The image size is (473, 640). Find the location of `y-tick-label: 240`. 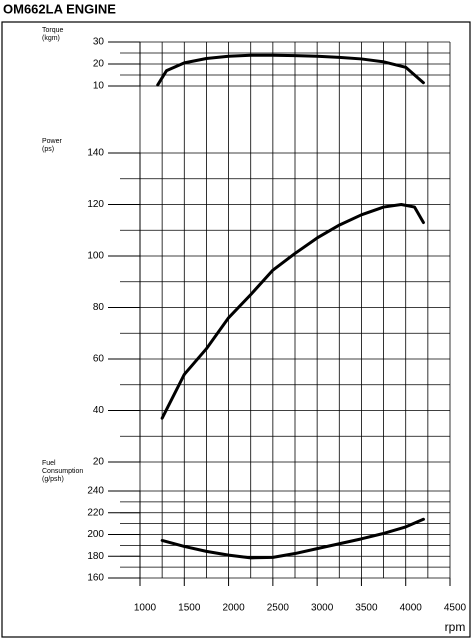

y-tick-label: 240 is located at coordinates (95, 491).